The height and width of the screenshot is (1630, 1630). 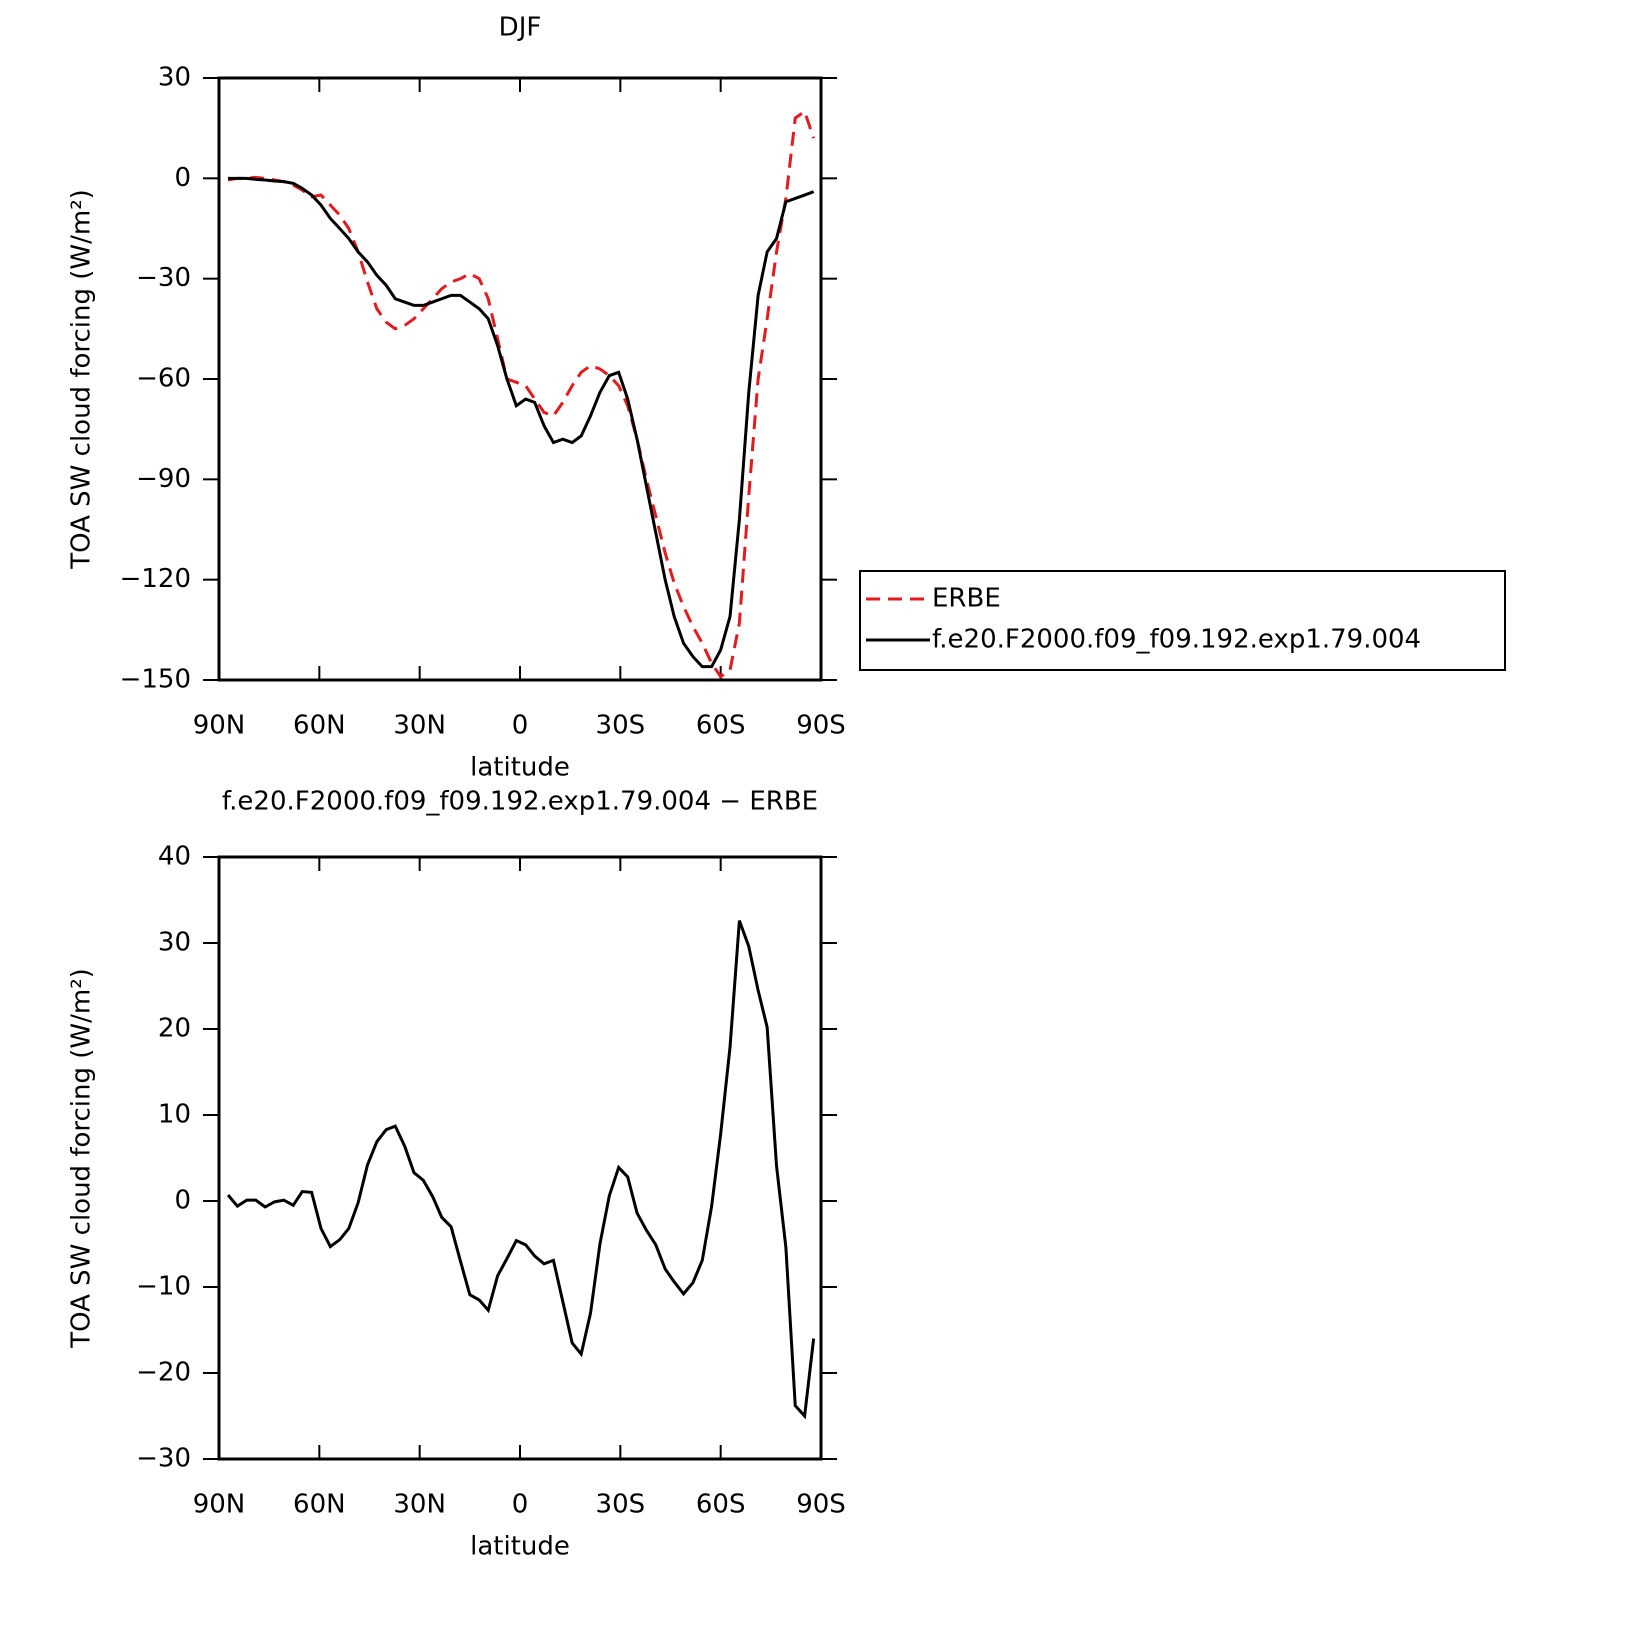 What do you see at coordinates (1182, 620) in the screenshot?
I see `legend-box` at bounding box center [1182, 620].